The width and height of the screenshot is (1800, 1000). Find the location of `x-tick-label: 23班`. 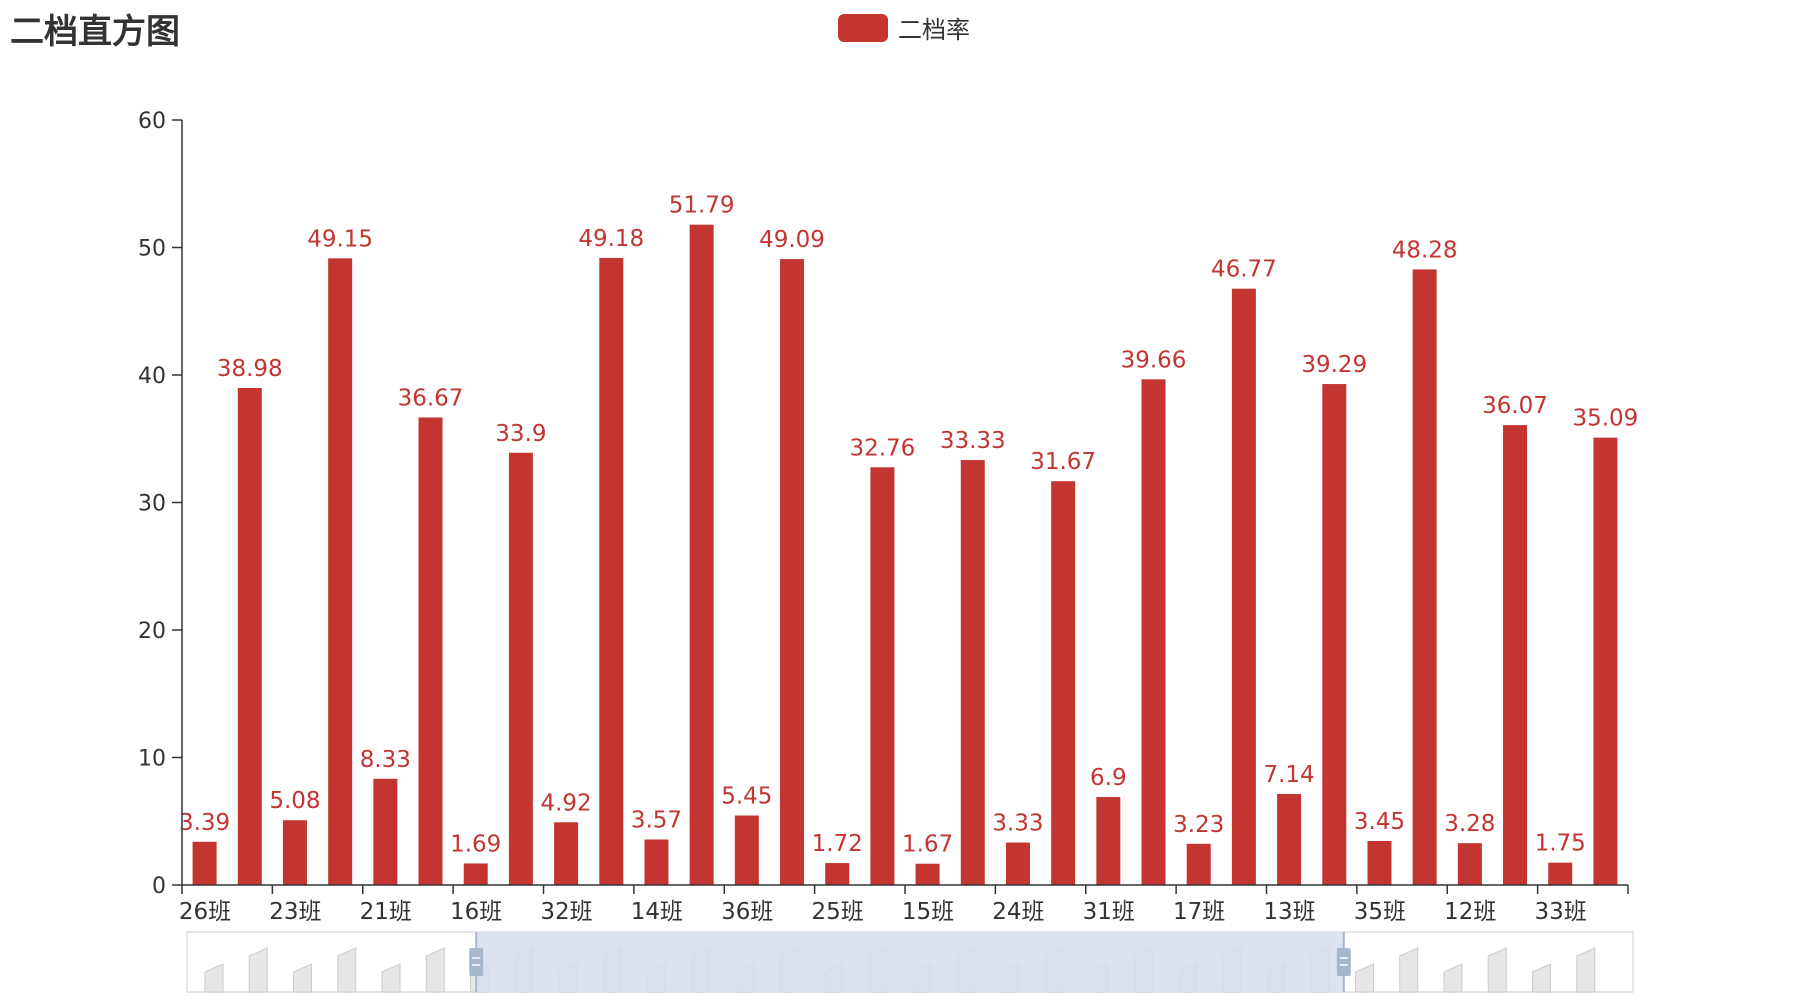

x-tick-label: 23班 is located at coordinates (295, 912).